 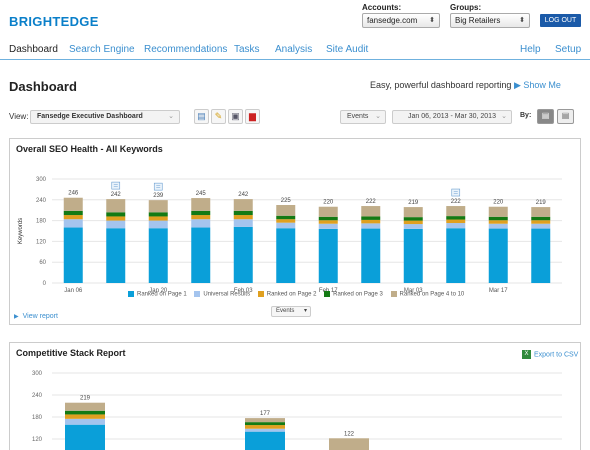 I want to click on legend-label: Universal Results, so click(x=227, y=294).